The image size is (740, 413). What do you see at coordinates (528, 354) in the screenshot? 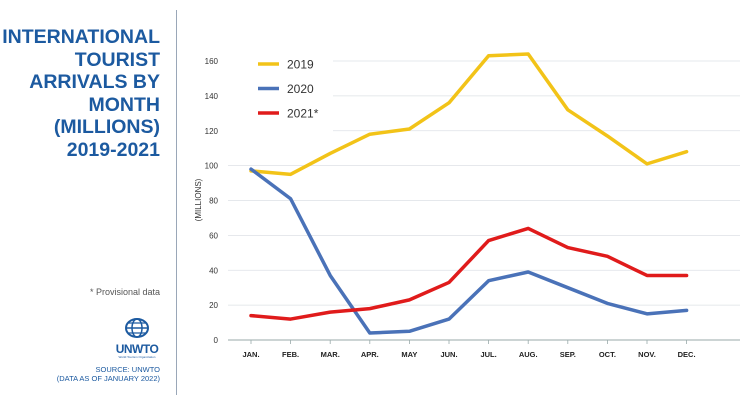
I see `x-tick-label: AUG.` at bounding box center [528, 354].